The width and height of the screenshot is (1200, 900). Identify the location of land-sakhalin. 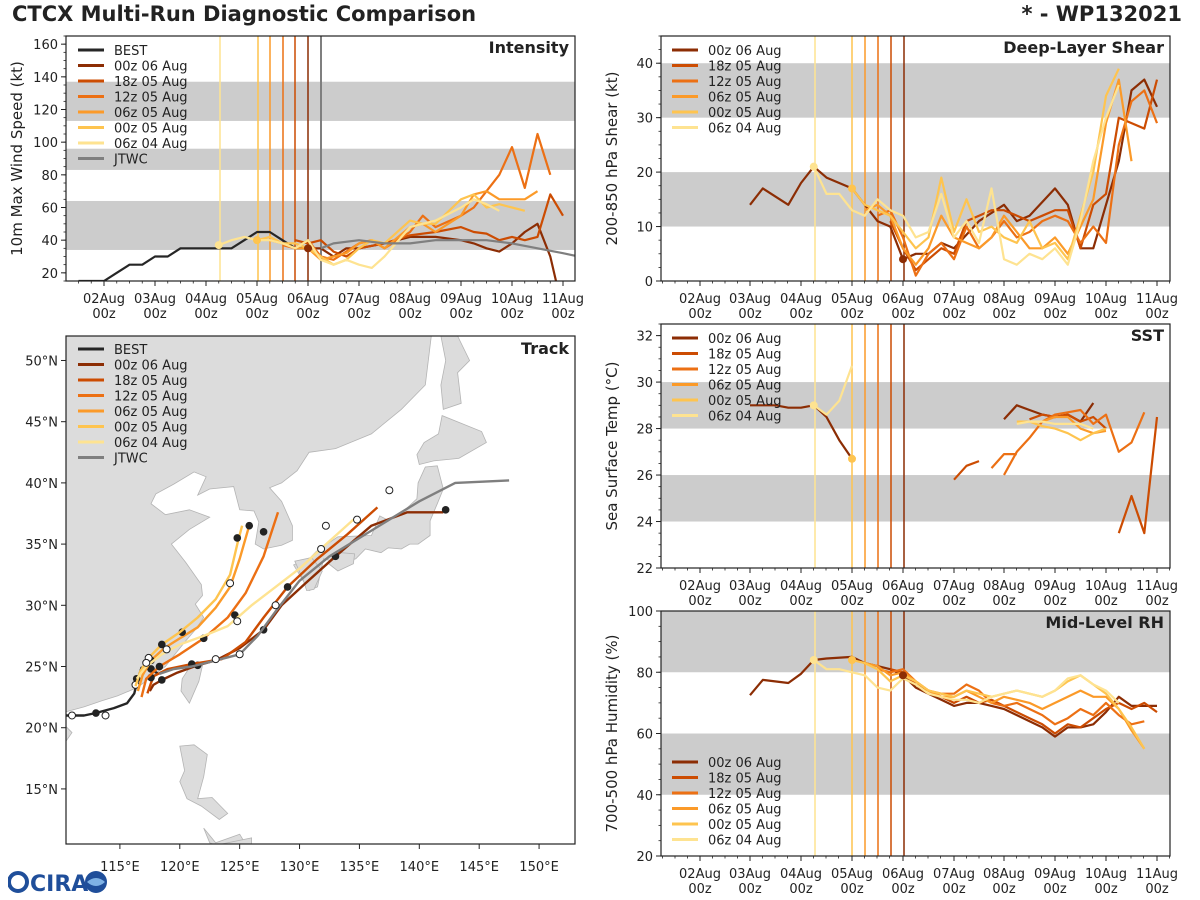
(455, 373).